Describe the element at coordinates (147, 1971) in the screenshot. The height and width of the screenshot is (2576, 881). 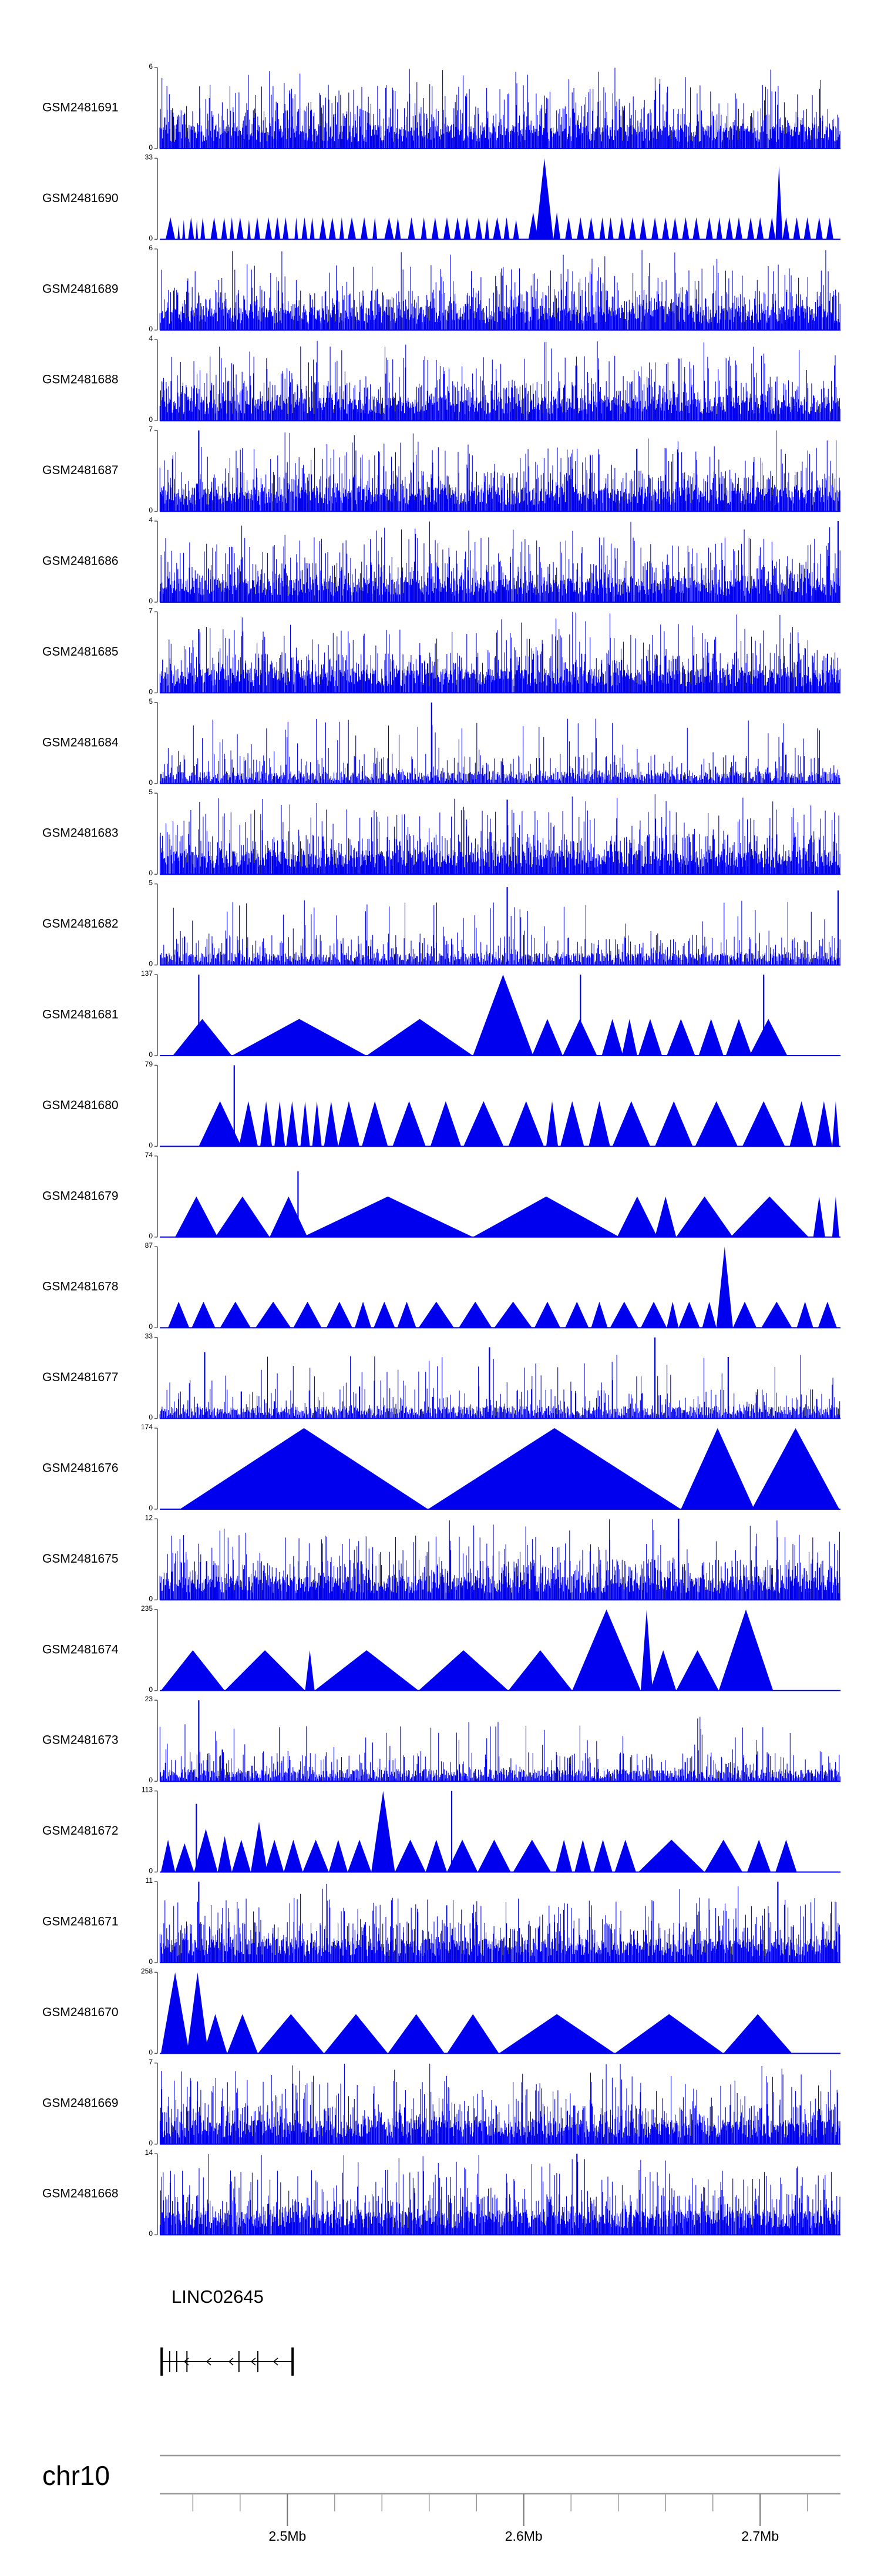
I see `y-max-label: 258` at that location.